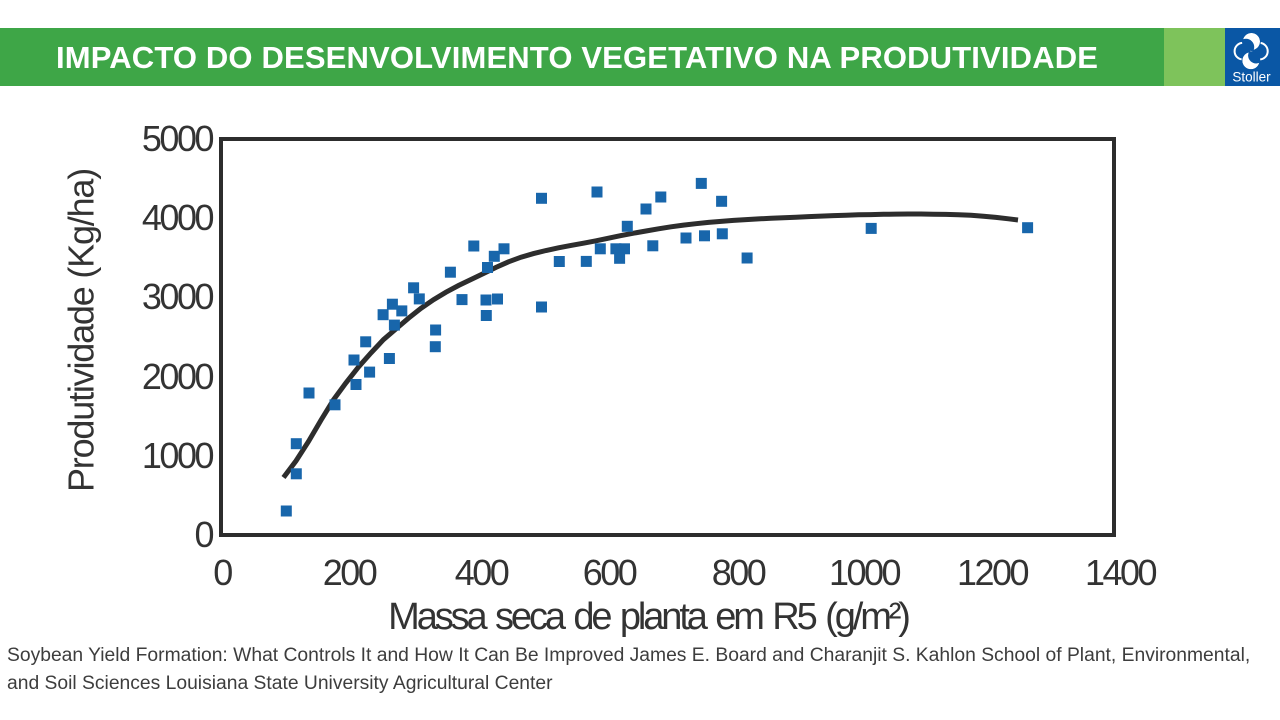 This screenshot has width=1280, height=720. Describe the element at coordinates (178, 296) in the screenshot. I see `svg-text: 3000` at that location.